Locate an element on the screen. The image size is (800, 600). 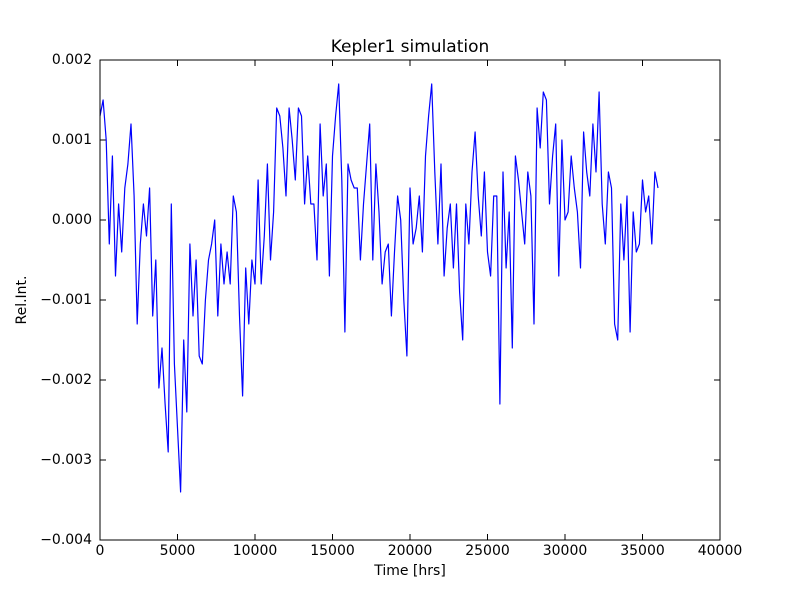
x-tick-label: 5000 is located at coordinates (178, 551).